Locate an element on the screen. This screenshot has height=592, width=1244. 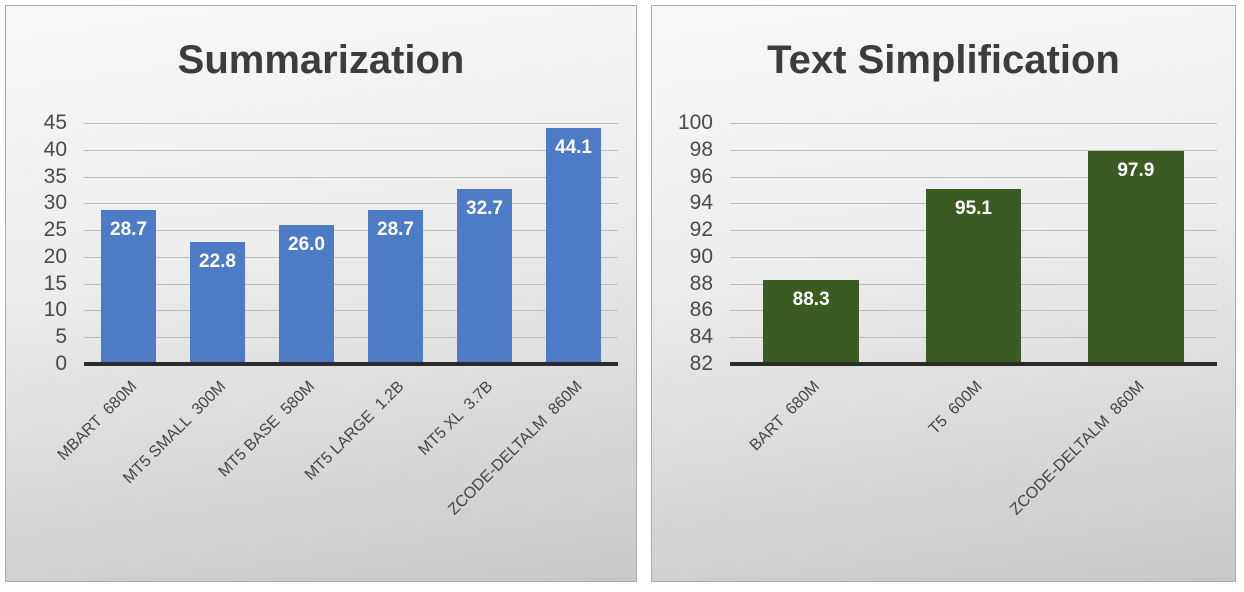
y-axis-tick-label: 100 is located at coordinates (695, 122).